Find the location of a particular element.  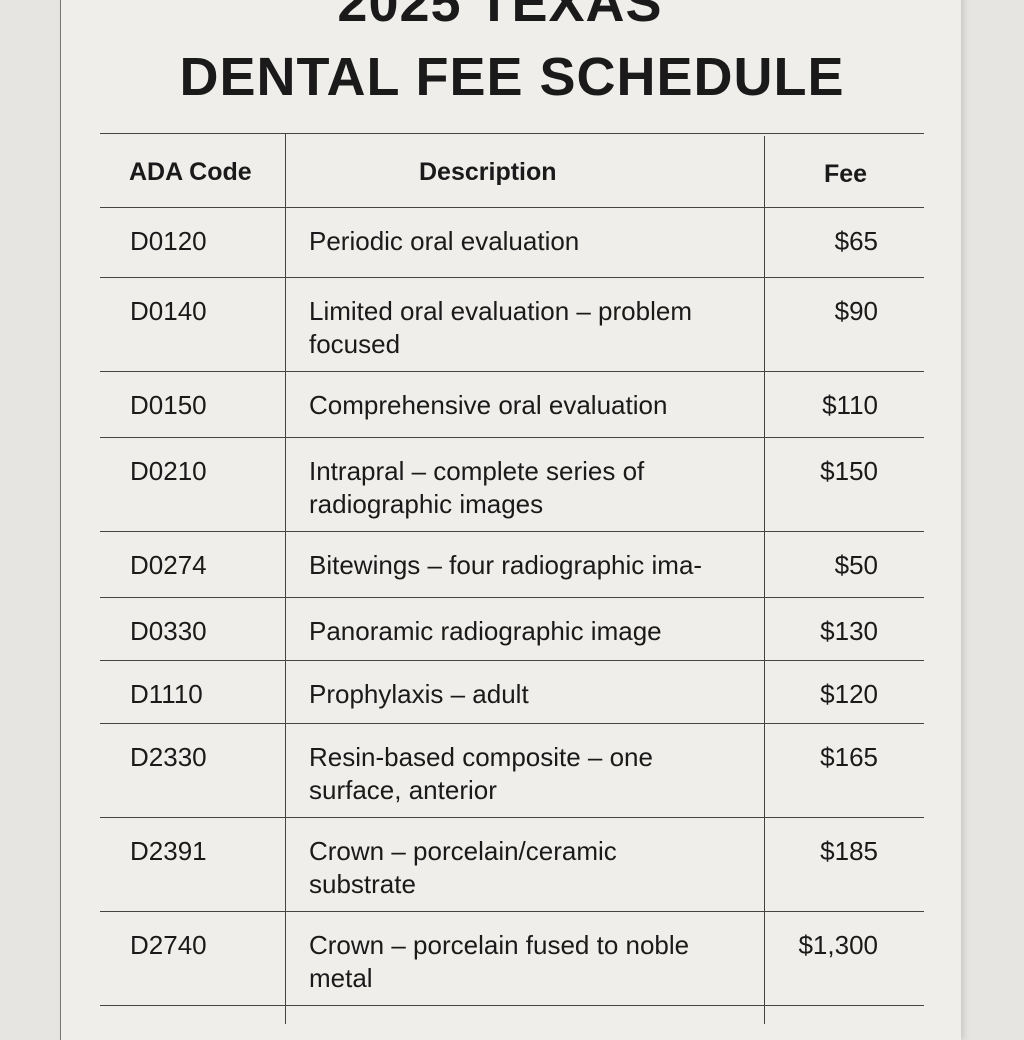

description-line: Bitewings – four radiographic ima- is located at coordinates (506, 565).